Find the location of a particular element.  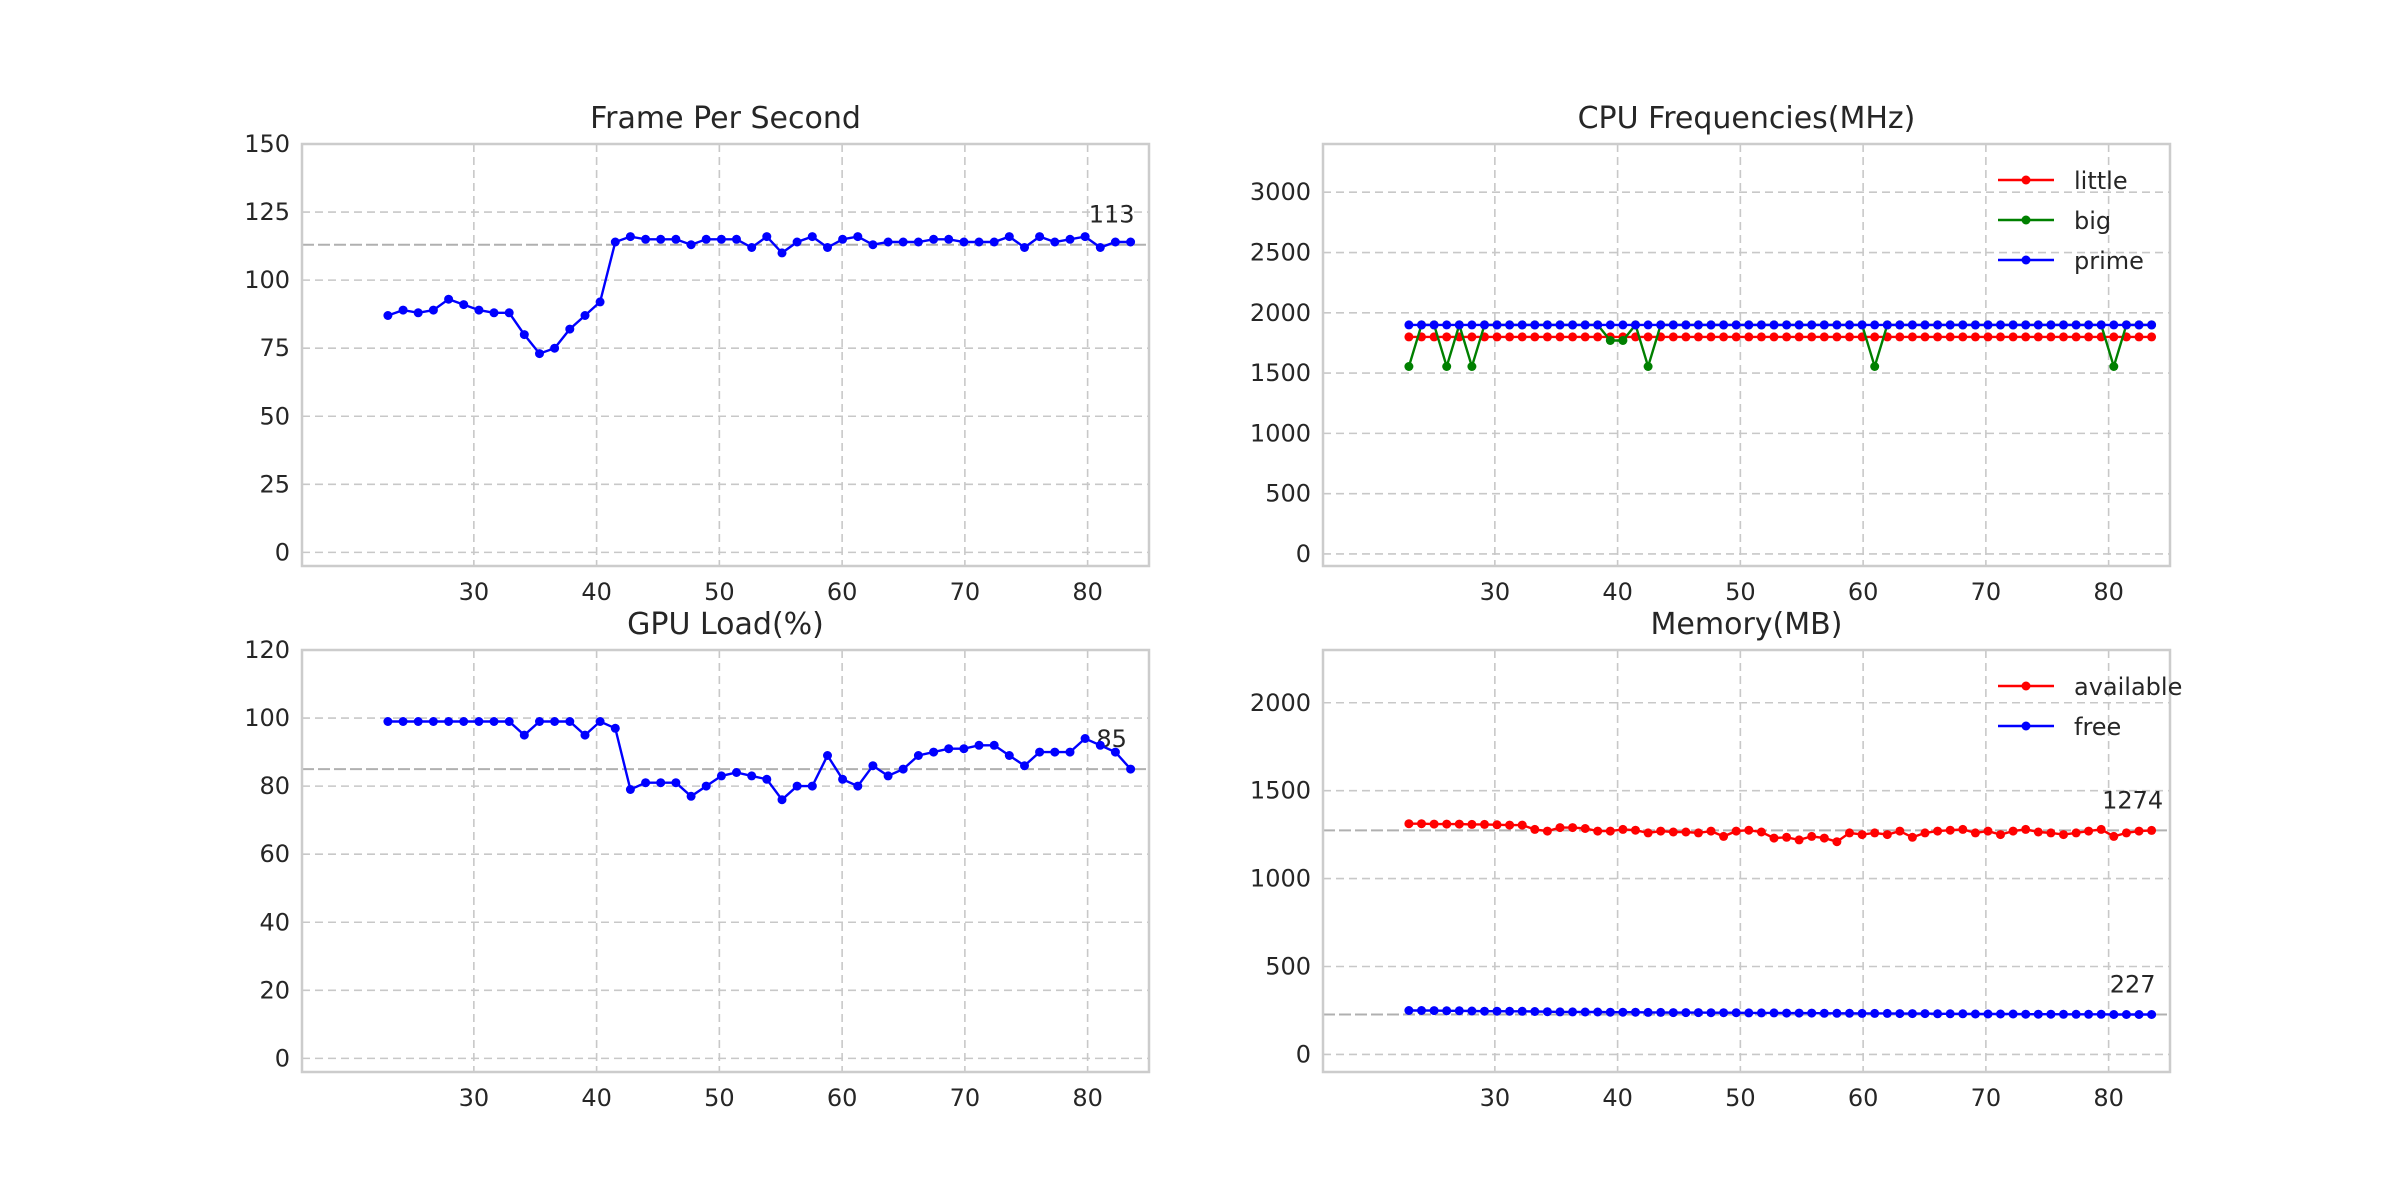

y-tick-label: 1000 is located at coordinates (1280, 433).